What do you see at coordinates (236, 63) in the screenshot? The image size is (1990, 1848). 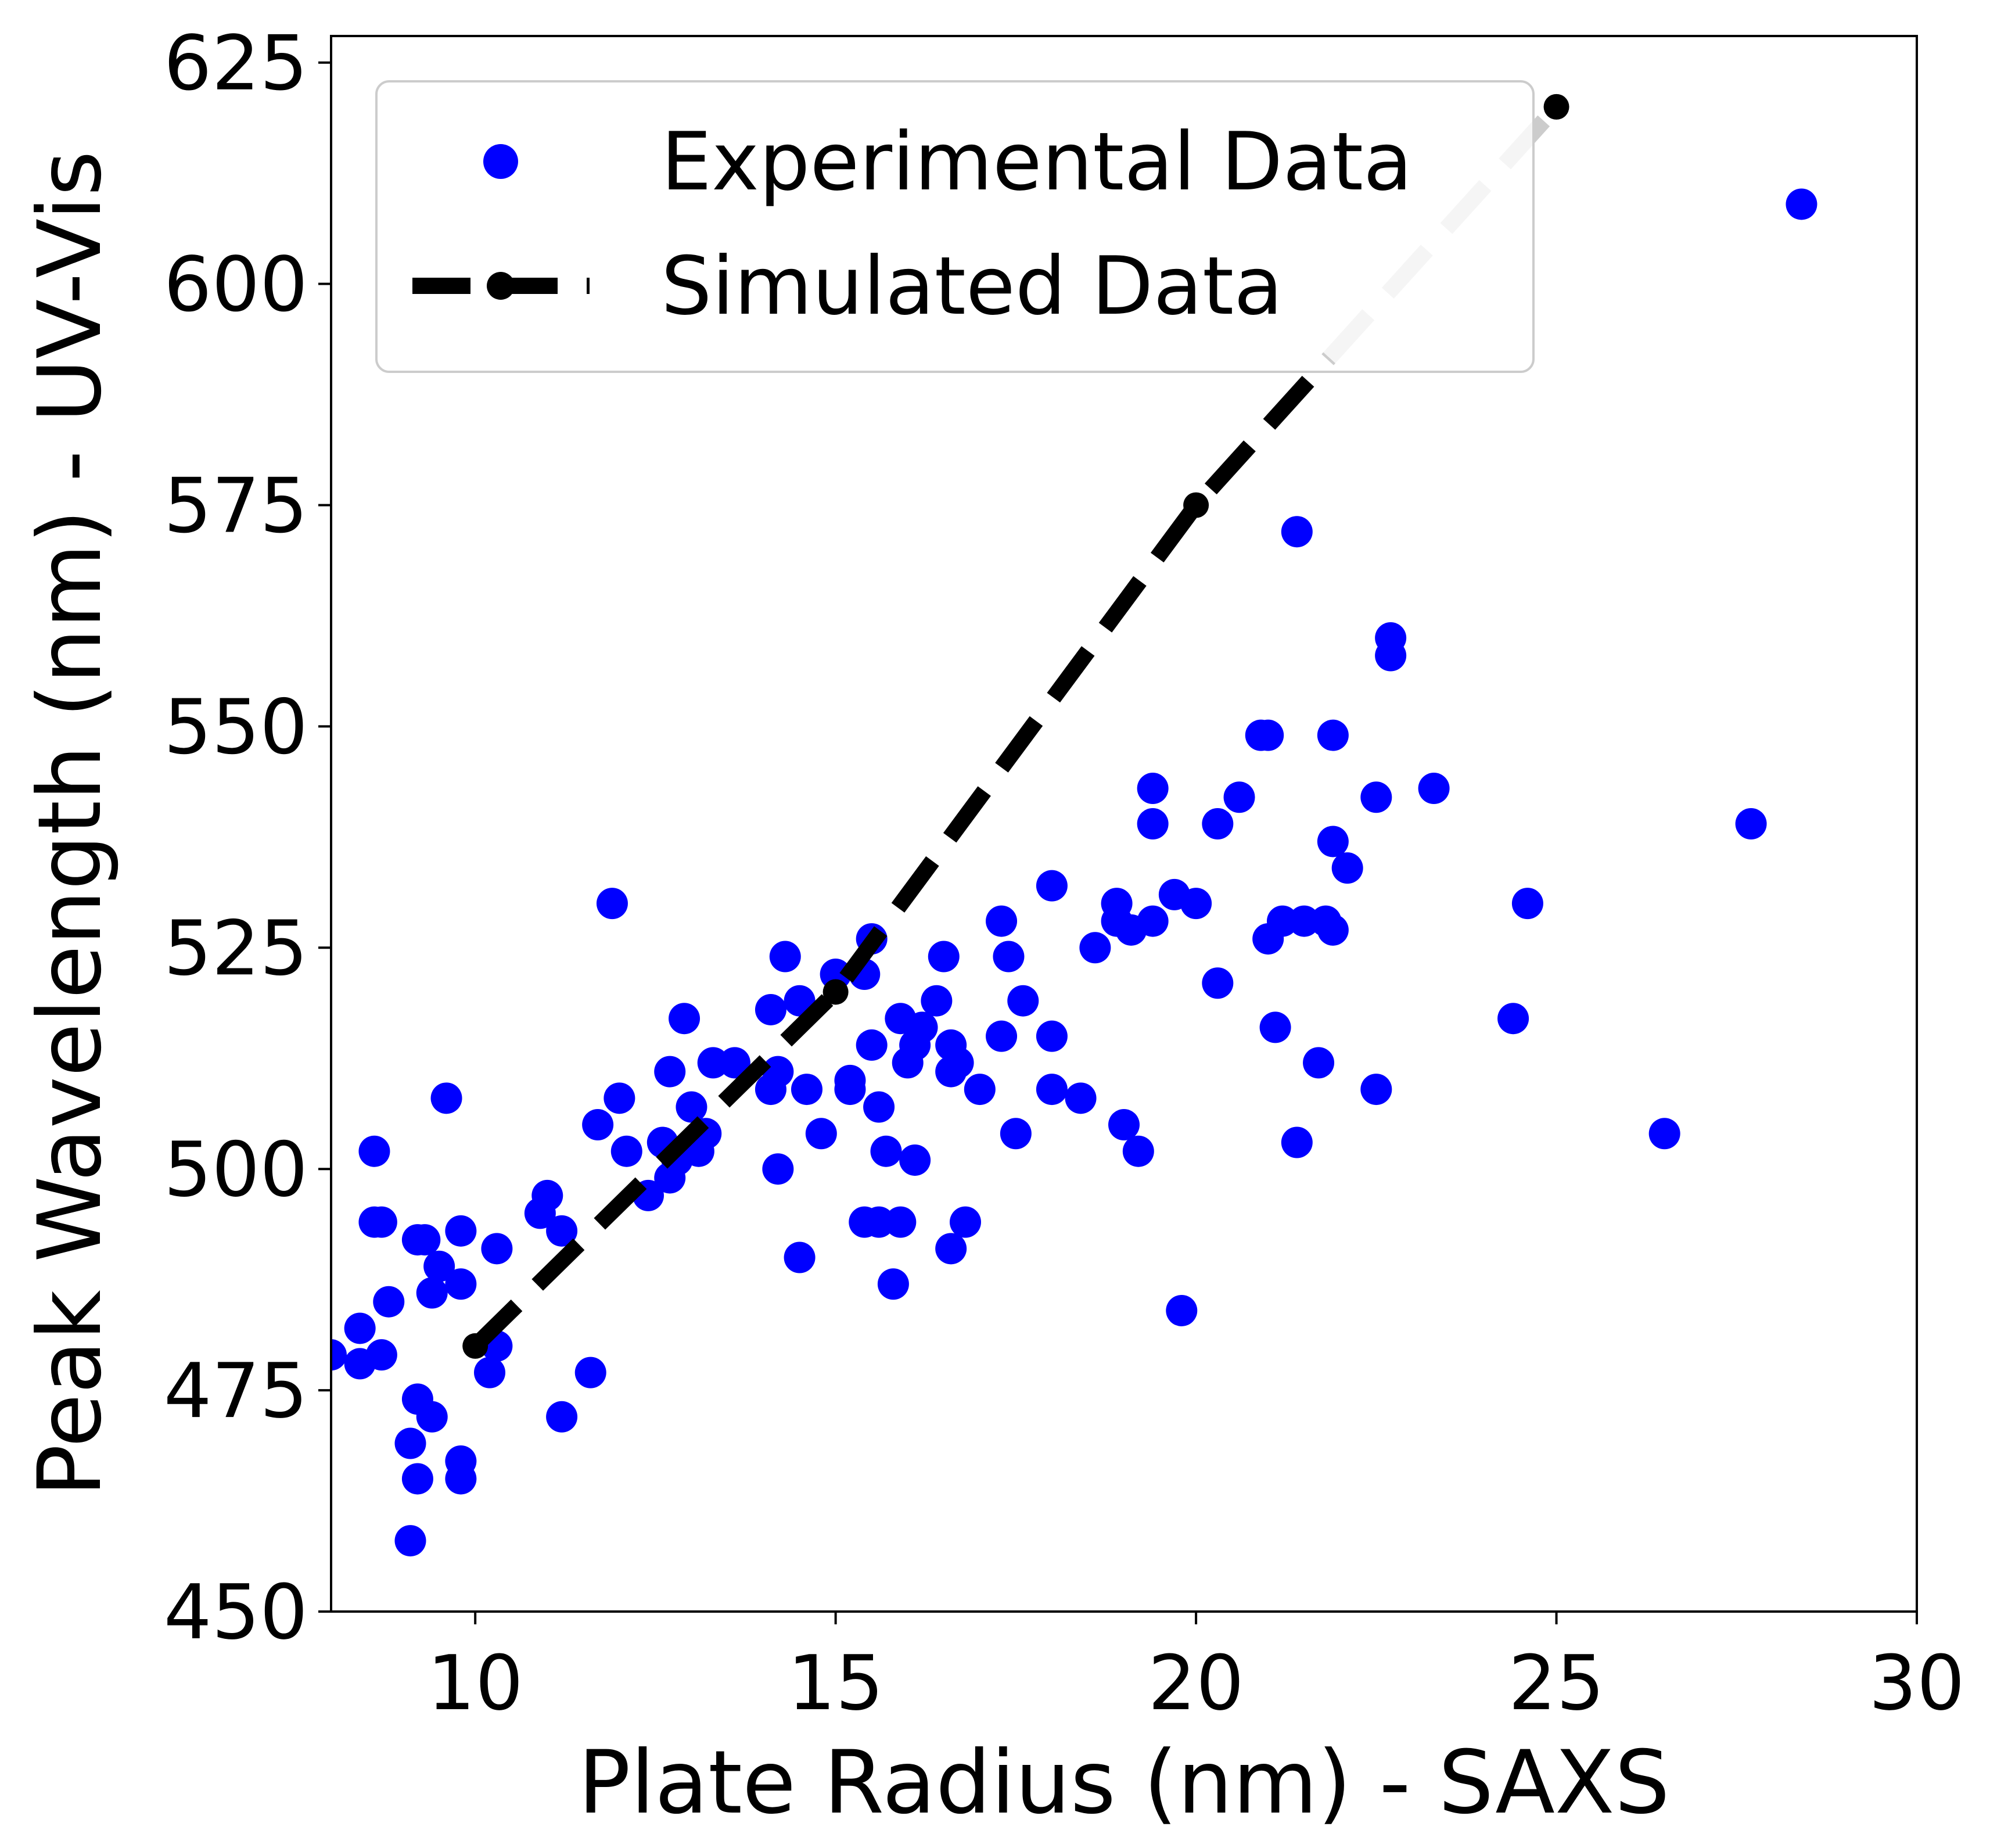 I see `y-tick-label: 625` at bounding box center [236, 63].